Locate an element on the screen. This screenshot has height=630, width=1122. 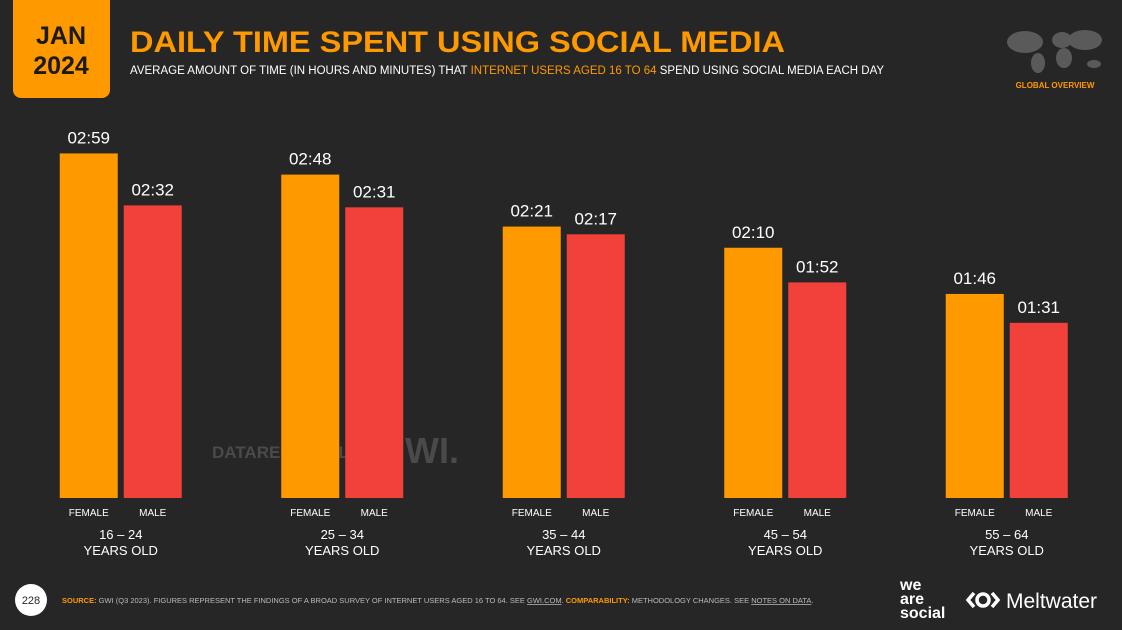
source-key: SOURCE: is located at coordinates (79, 600).